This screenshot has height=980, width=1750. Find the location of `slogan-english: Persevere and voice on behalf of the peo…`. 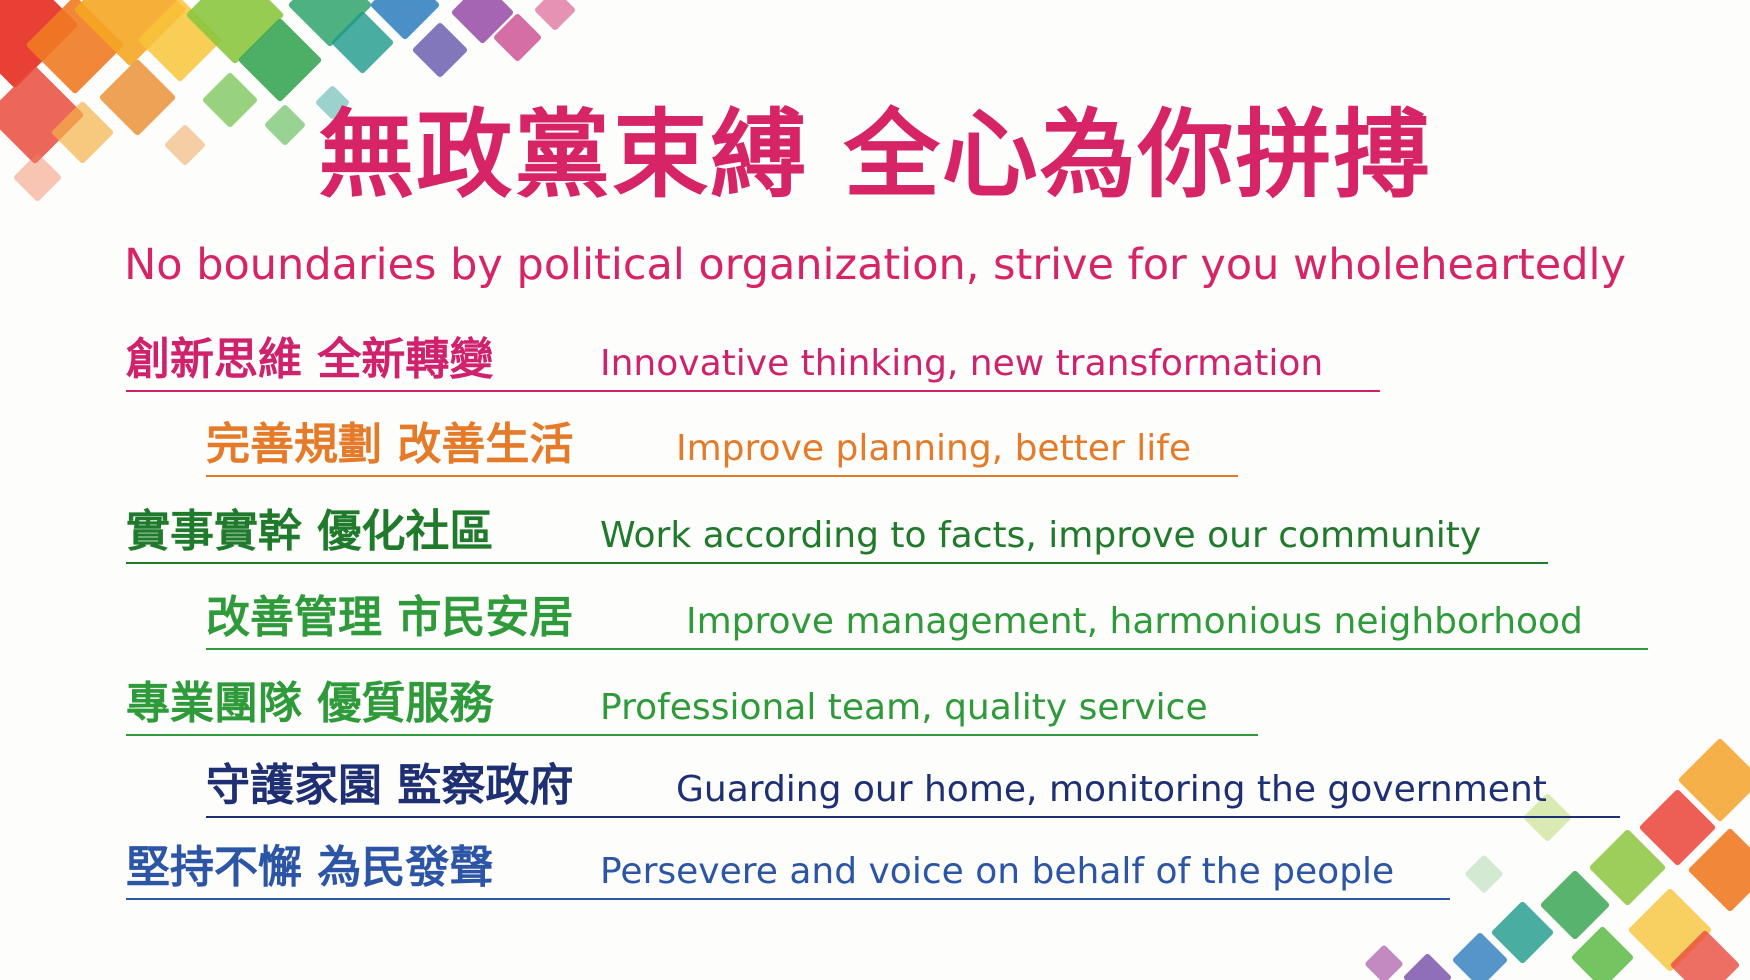

slogan-english: Persevere and voice on behalf of the peo… is located at coordinates (997, 871).